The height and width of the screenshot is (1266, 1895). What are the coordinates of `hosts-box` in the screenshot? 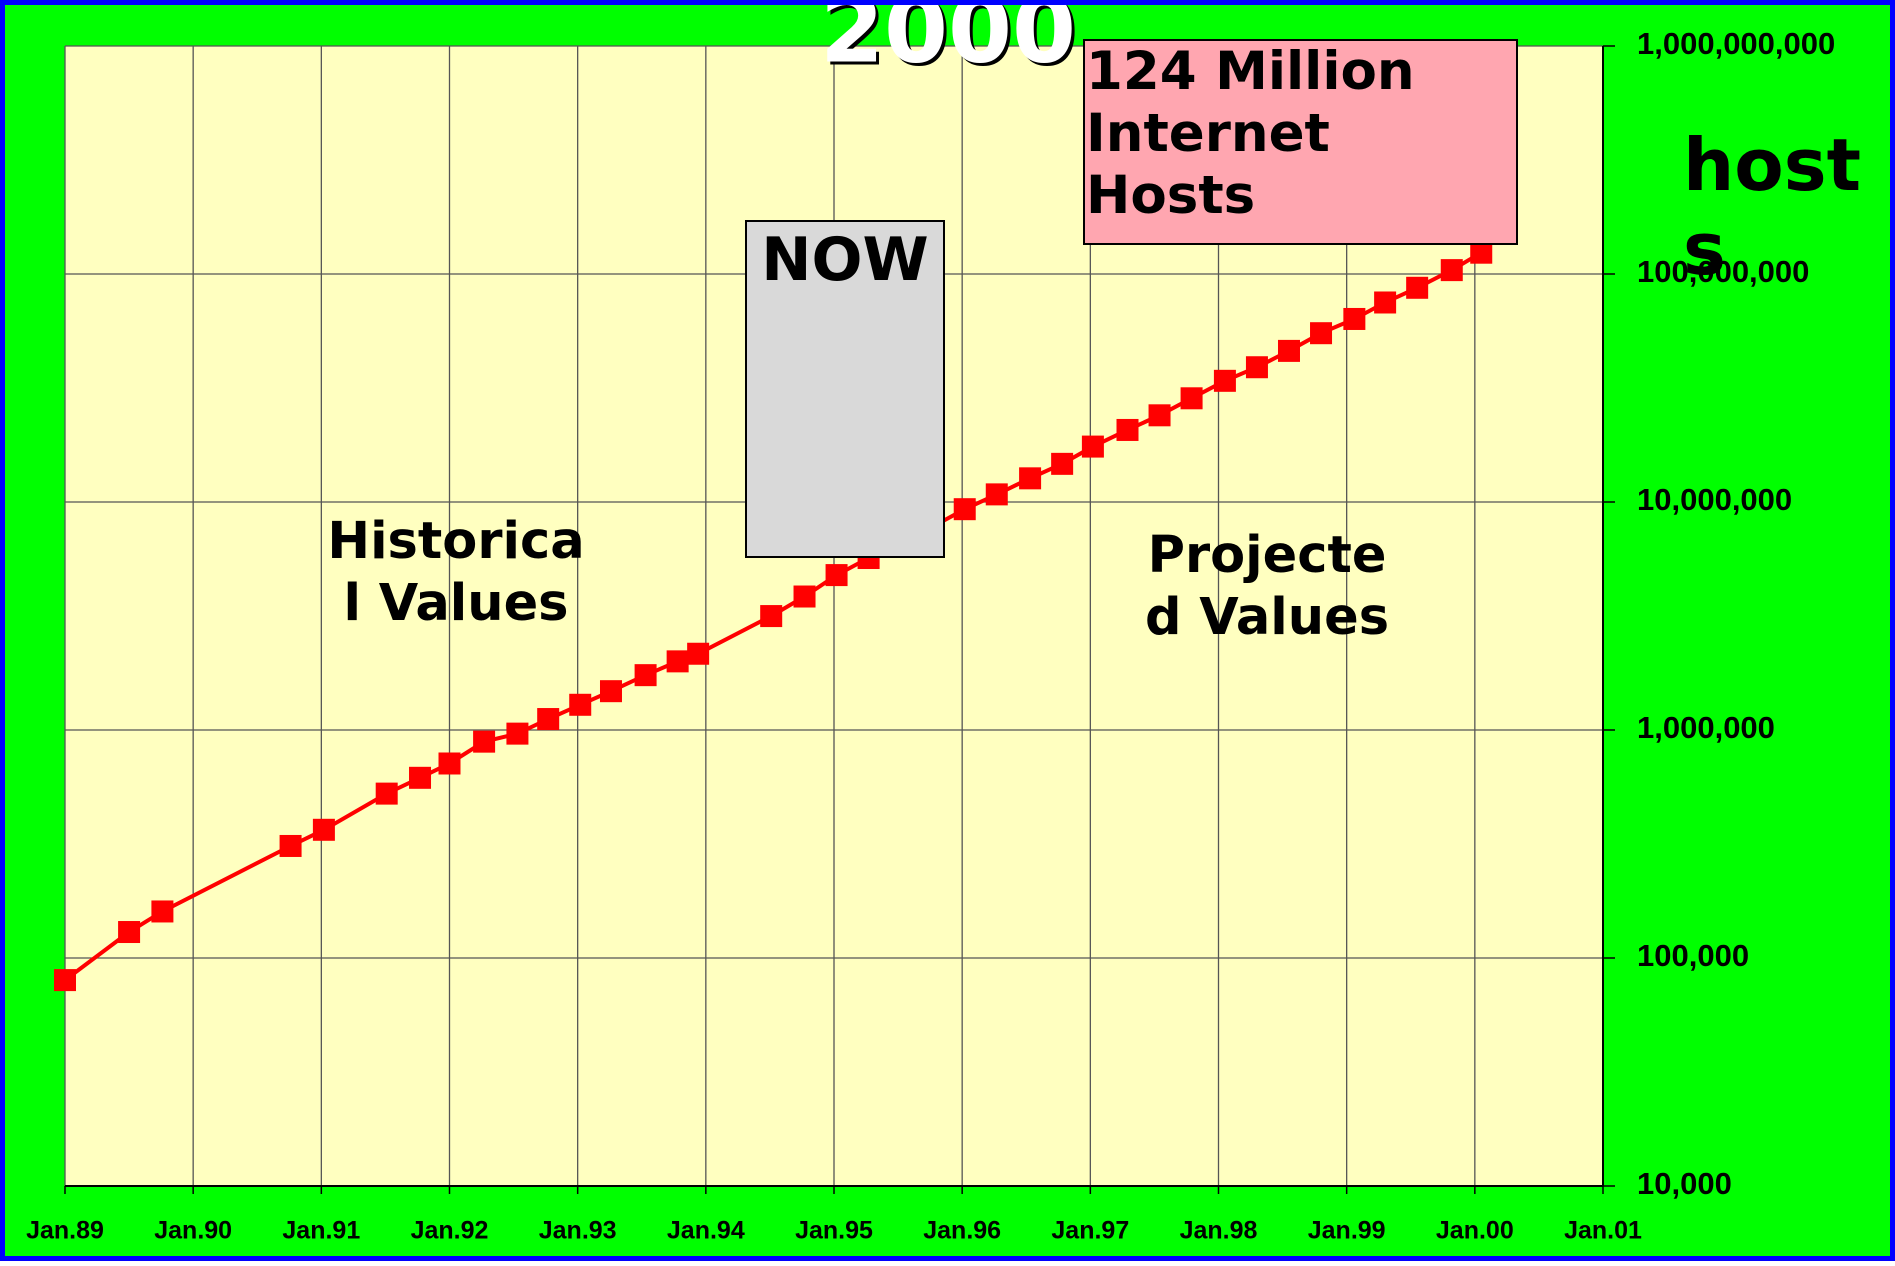 It's located at (1300, 142).